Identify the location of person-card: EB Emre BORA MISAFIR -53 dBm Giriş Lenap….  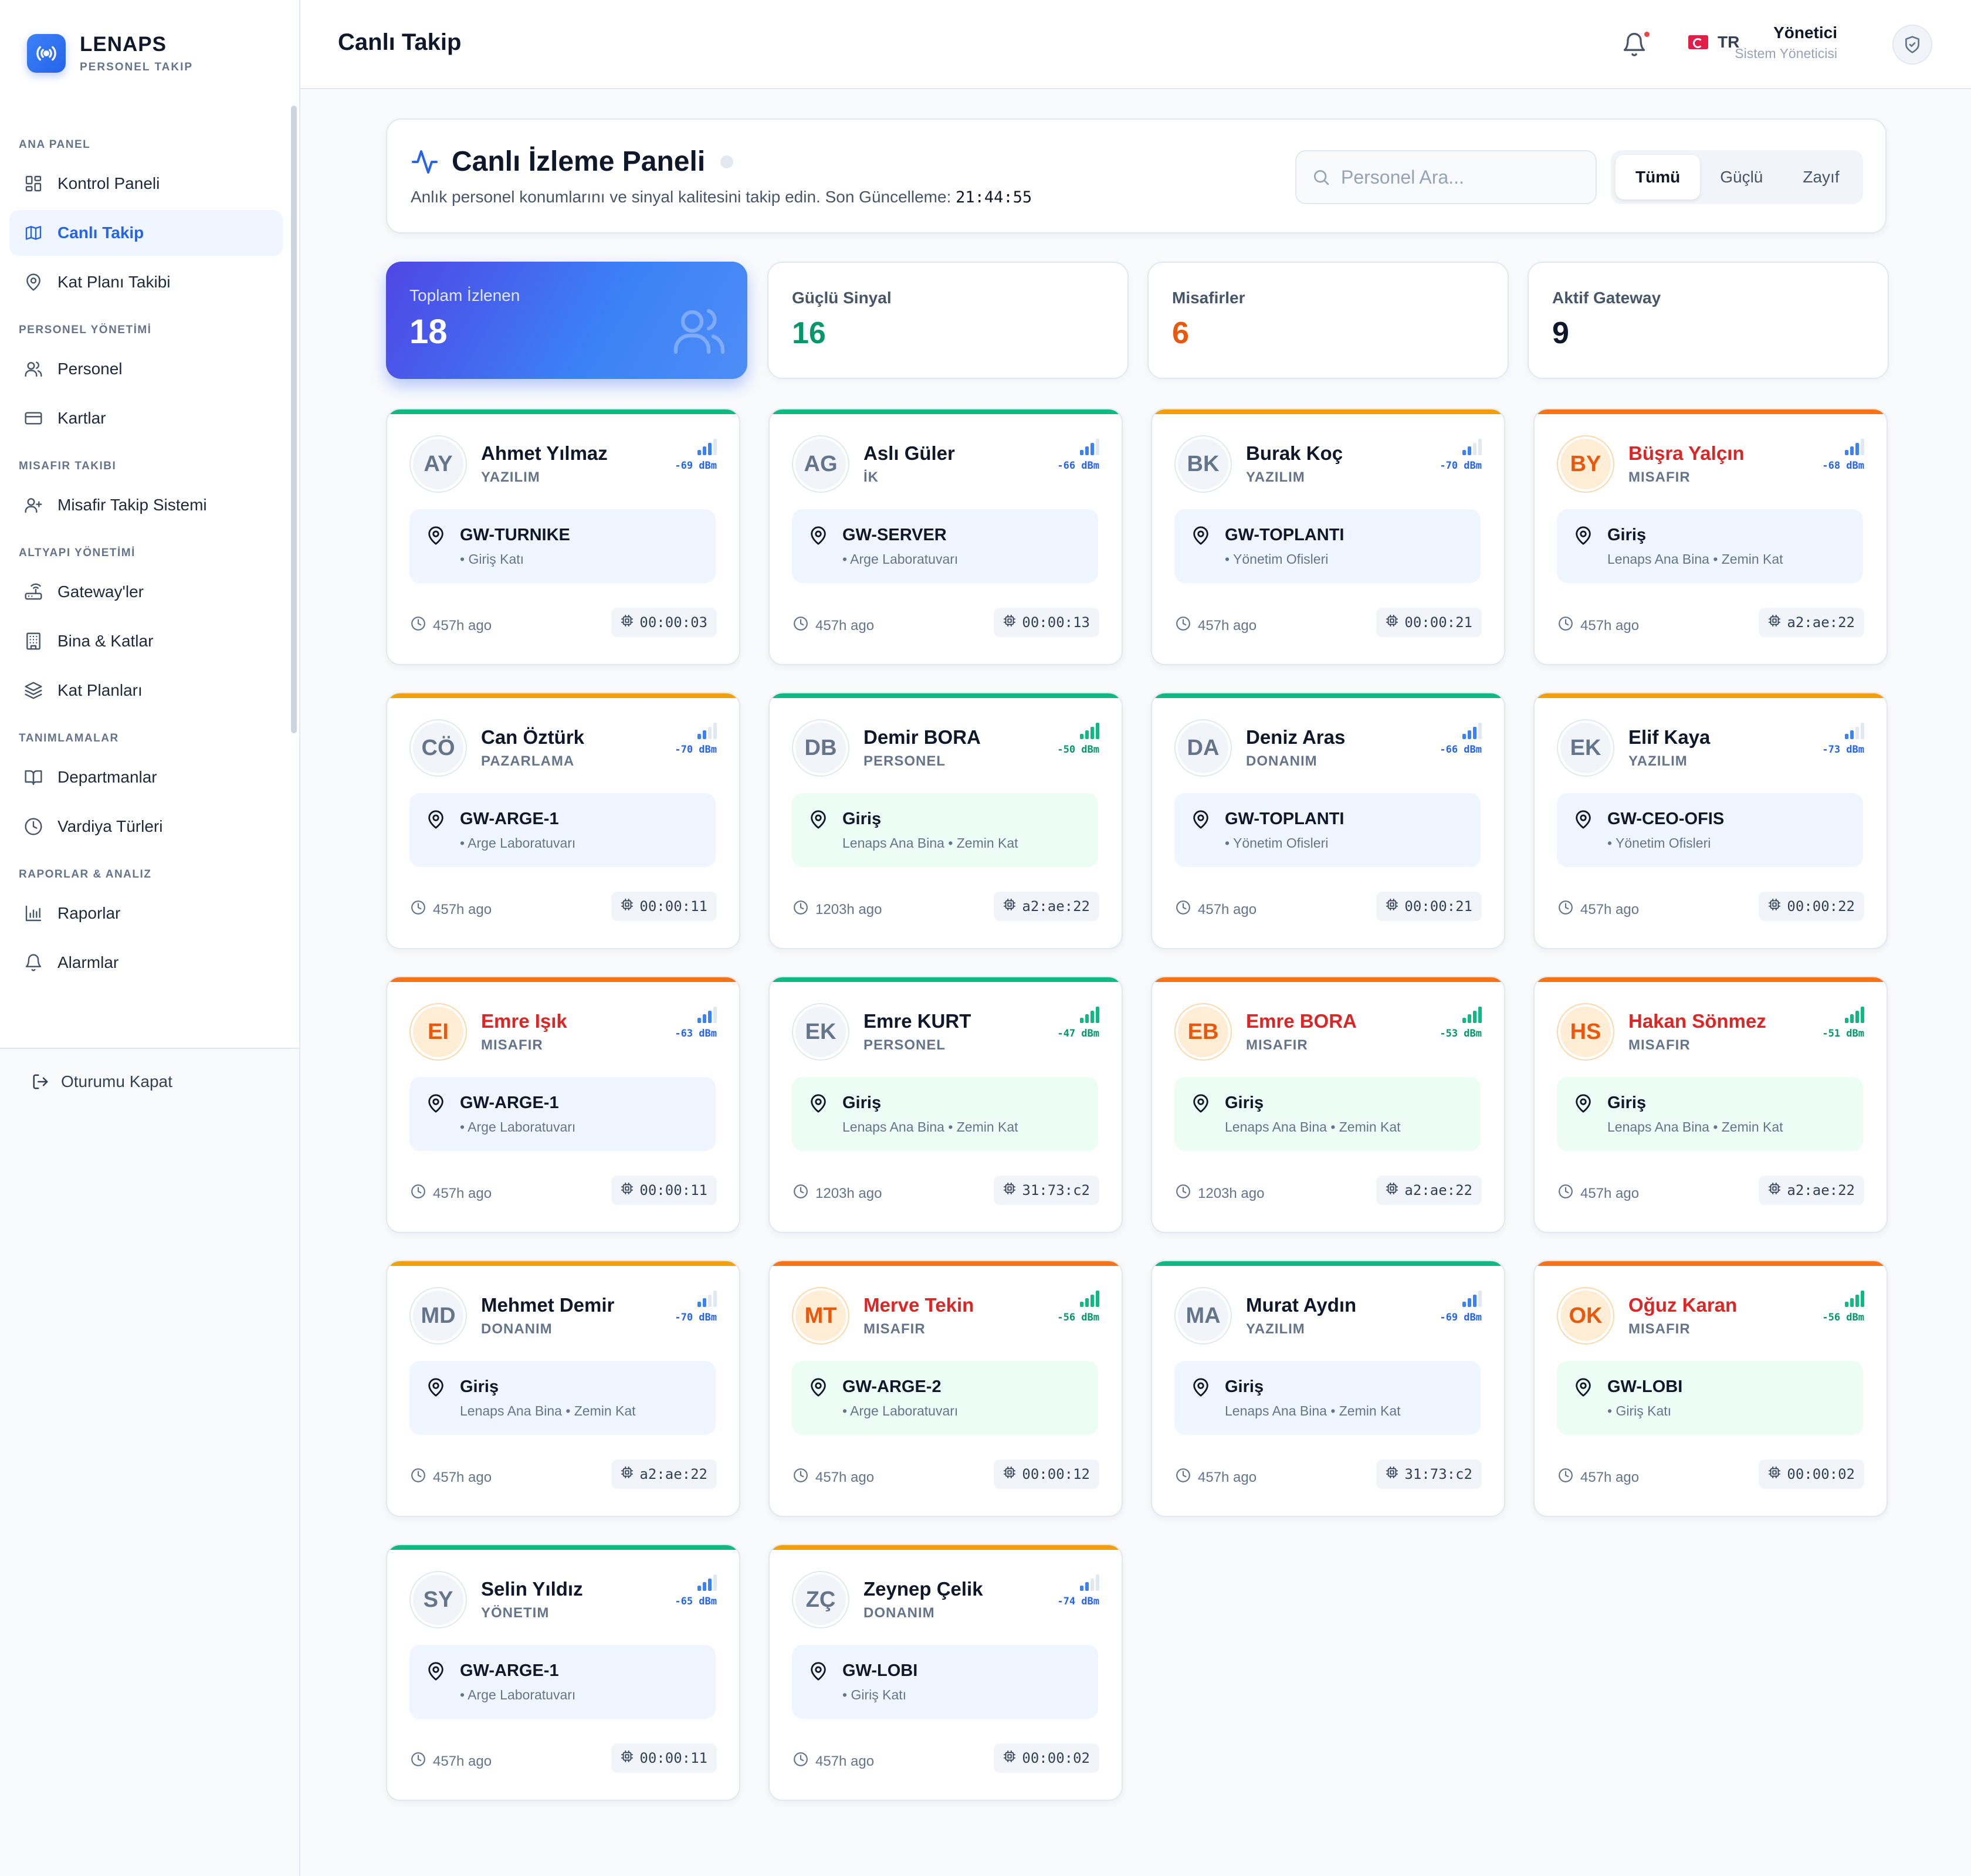
(1328, 1104).